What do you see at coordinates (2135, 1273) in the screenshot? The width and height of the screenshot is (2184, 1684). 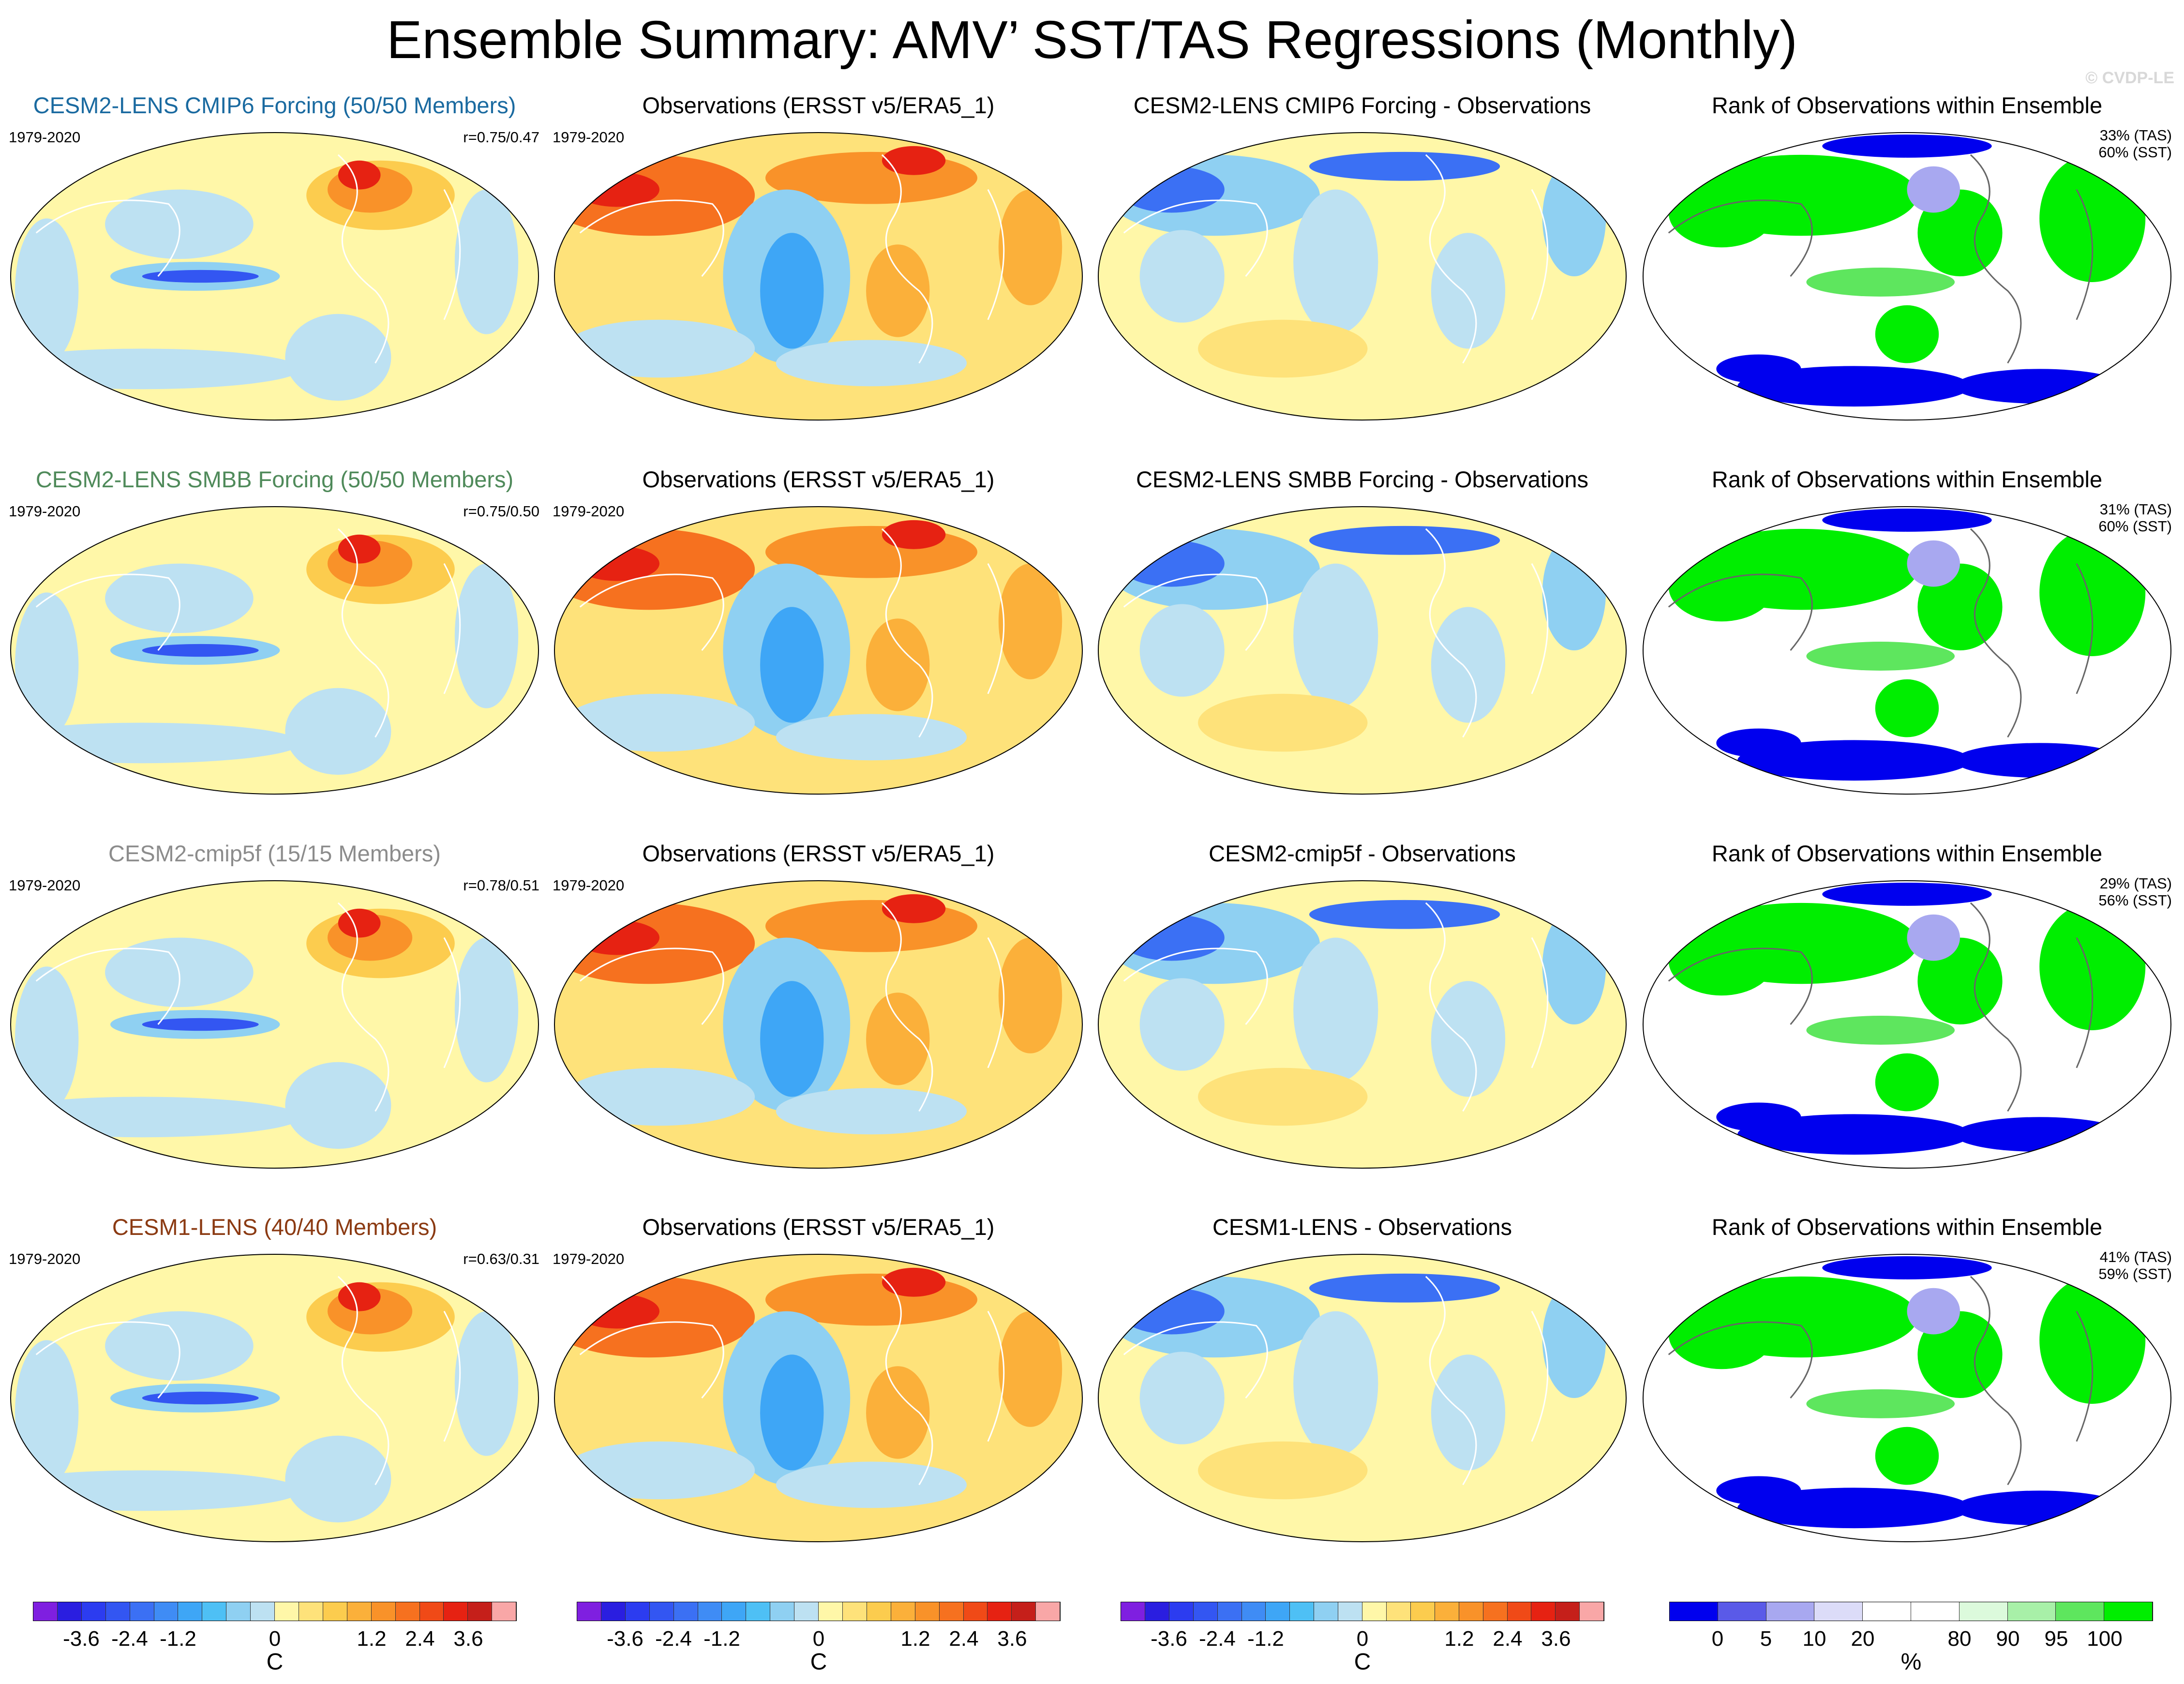 I see `rank-sst: 59% (SST)` at bounding box center [2135, 1273].